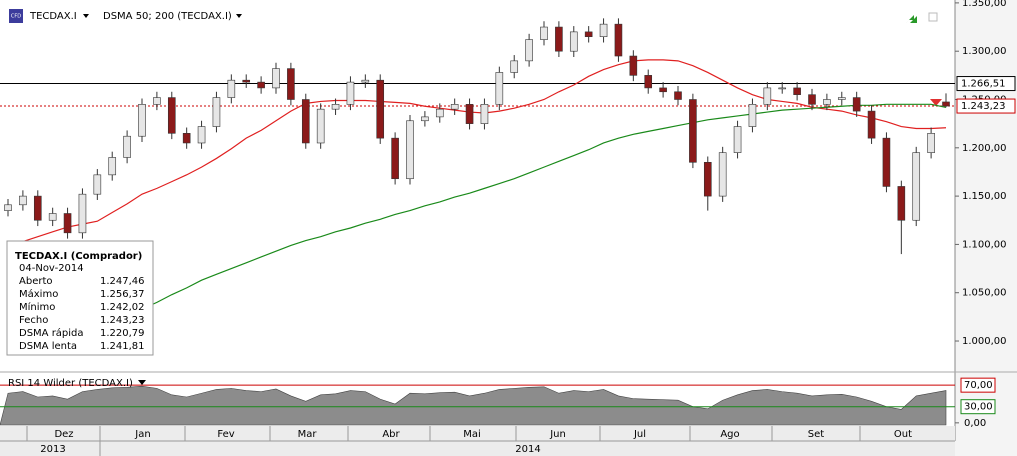 The width and height of the screenshot is (1017, 456). I want to click on month-label: Jan, so click(142, 434).